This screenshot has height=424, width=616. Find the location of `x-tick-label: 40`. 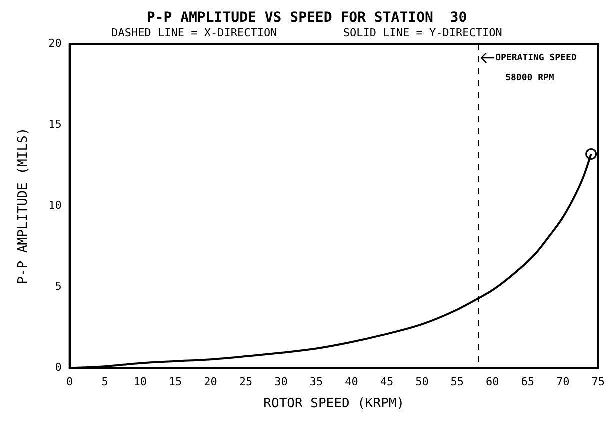

x-tick-label: 40 is located at coordinates (351, 382).